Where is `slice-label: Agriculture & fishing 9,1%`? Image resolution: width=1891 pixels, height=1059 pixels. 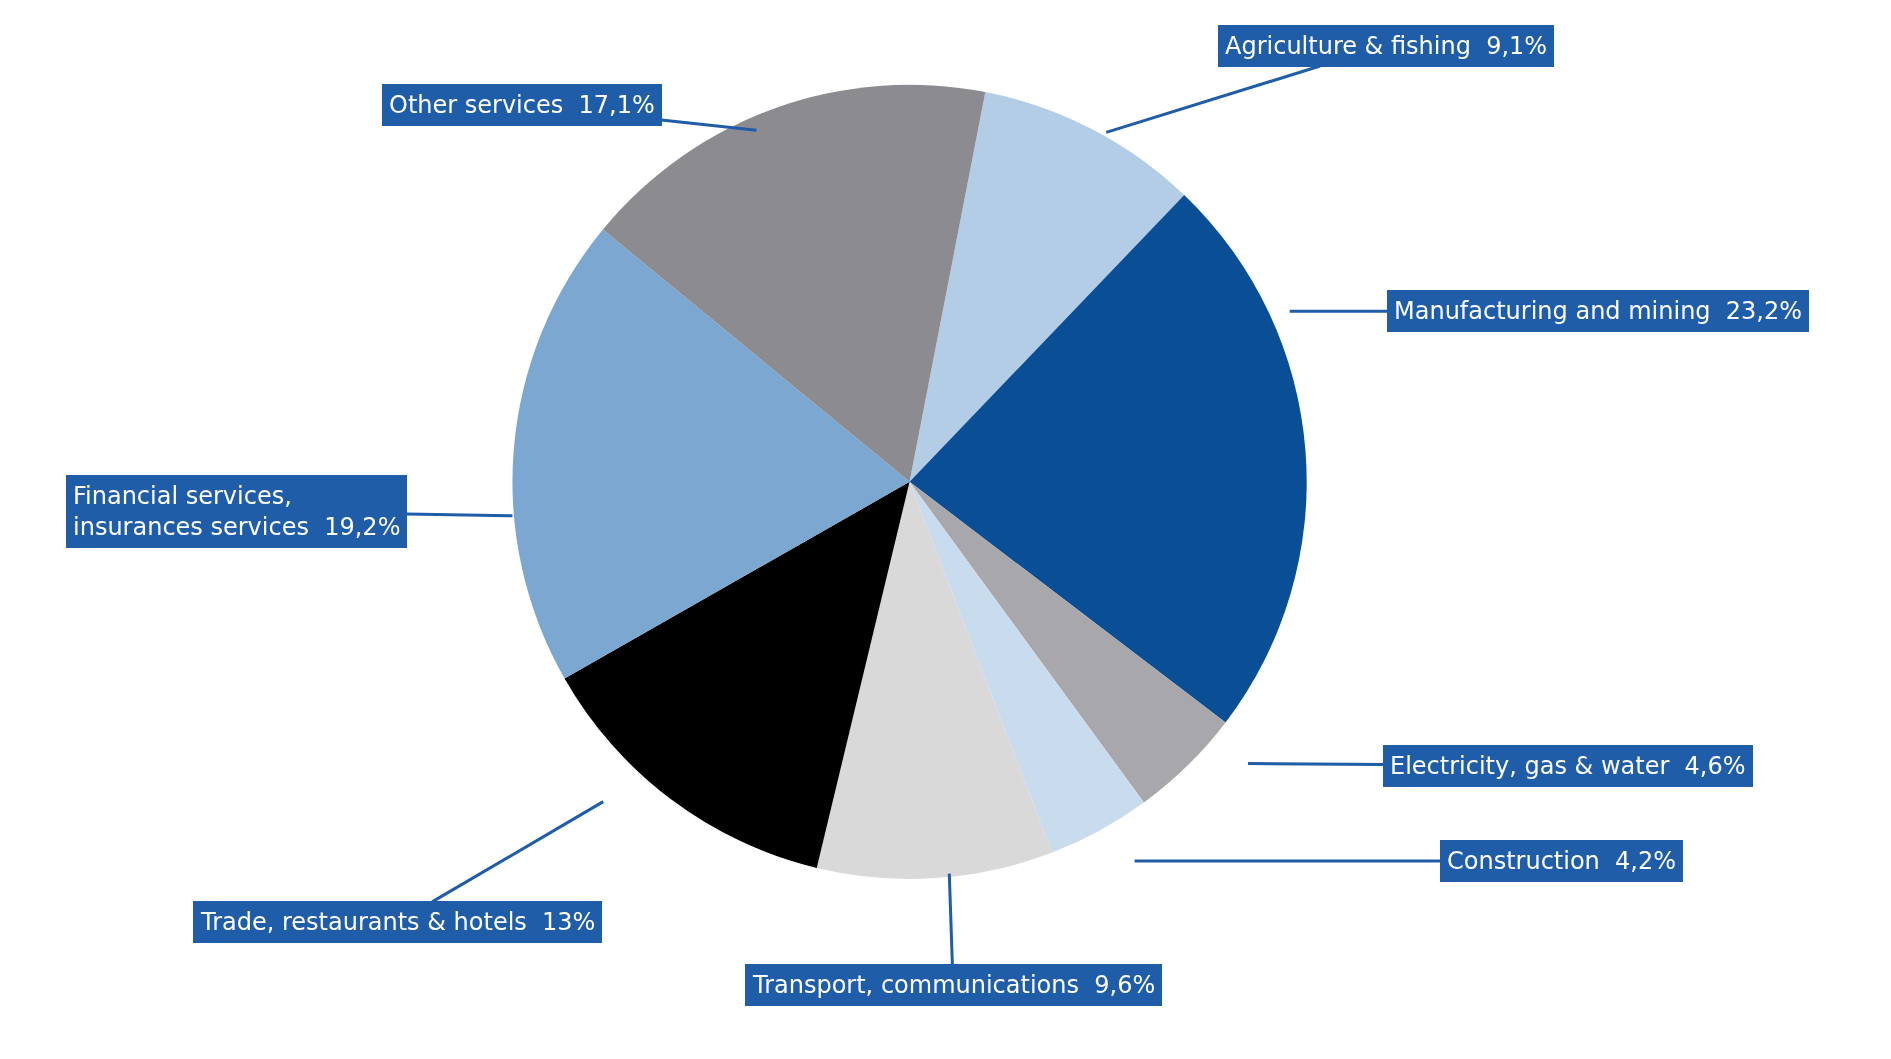
slice-label: Agriculture & fishing 9,1% is located at coordinates (1386, 46).